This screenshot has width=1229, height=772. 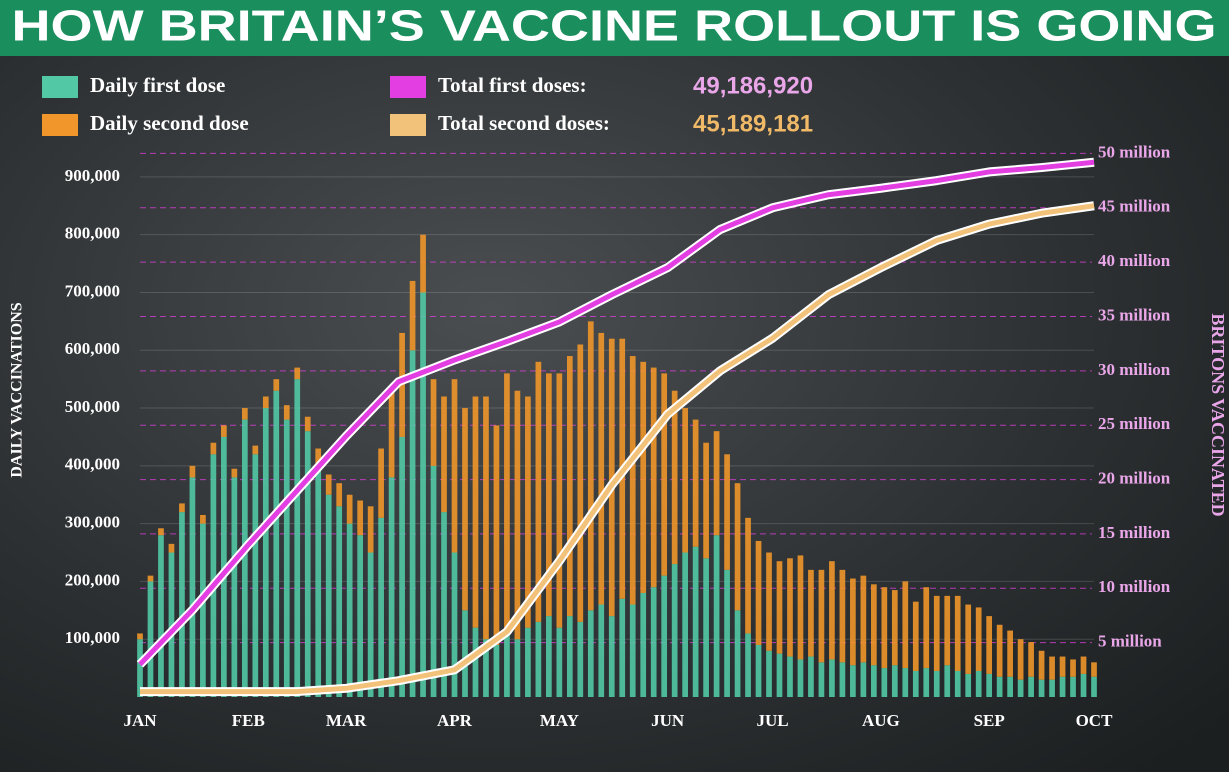 What do you see at coordinates (169, 123) in the screenshot?
I see `legend-label: Daily second dose` at bounding box center [169, 123].